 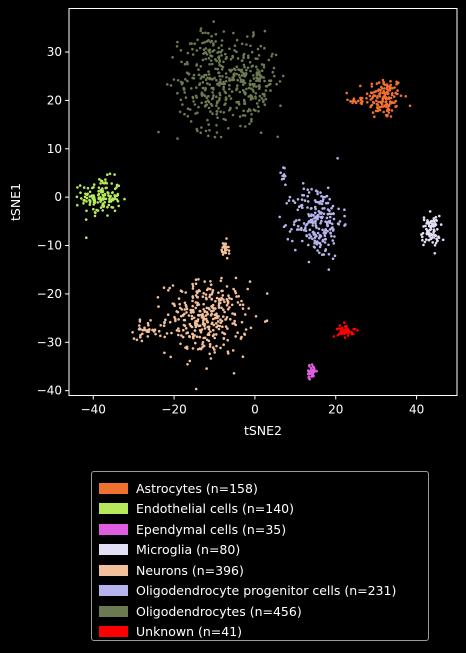 I want to click on legend-swatch, so click(x=113, y=570).